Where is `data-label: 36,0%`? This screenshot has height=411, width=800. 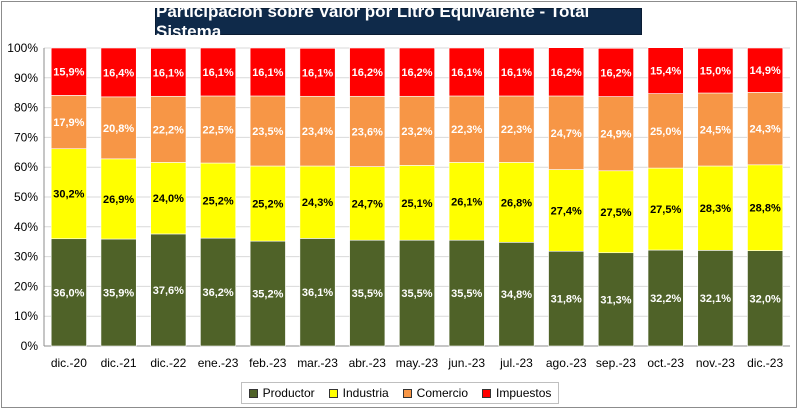
data-label: 36,0% is located at coordinates (68, 293).